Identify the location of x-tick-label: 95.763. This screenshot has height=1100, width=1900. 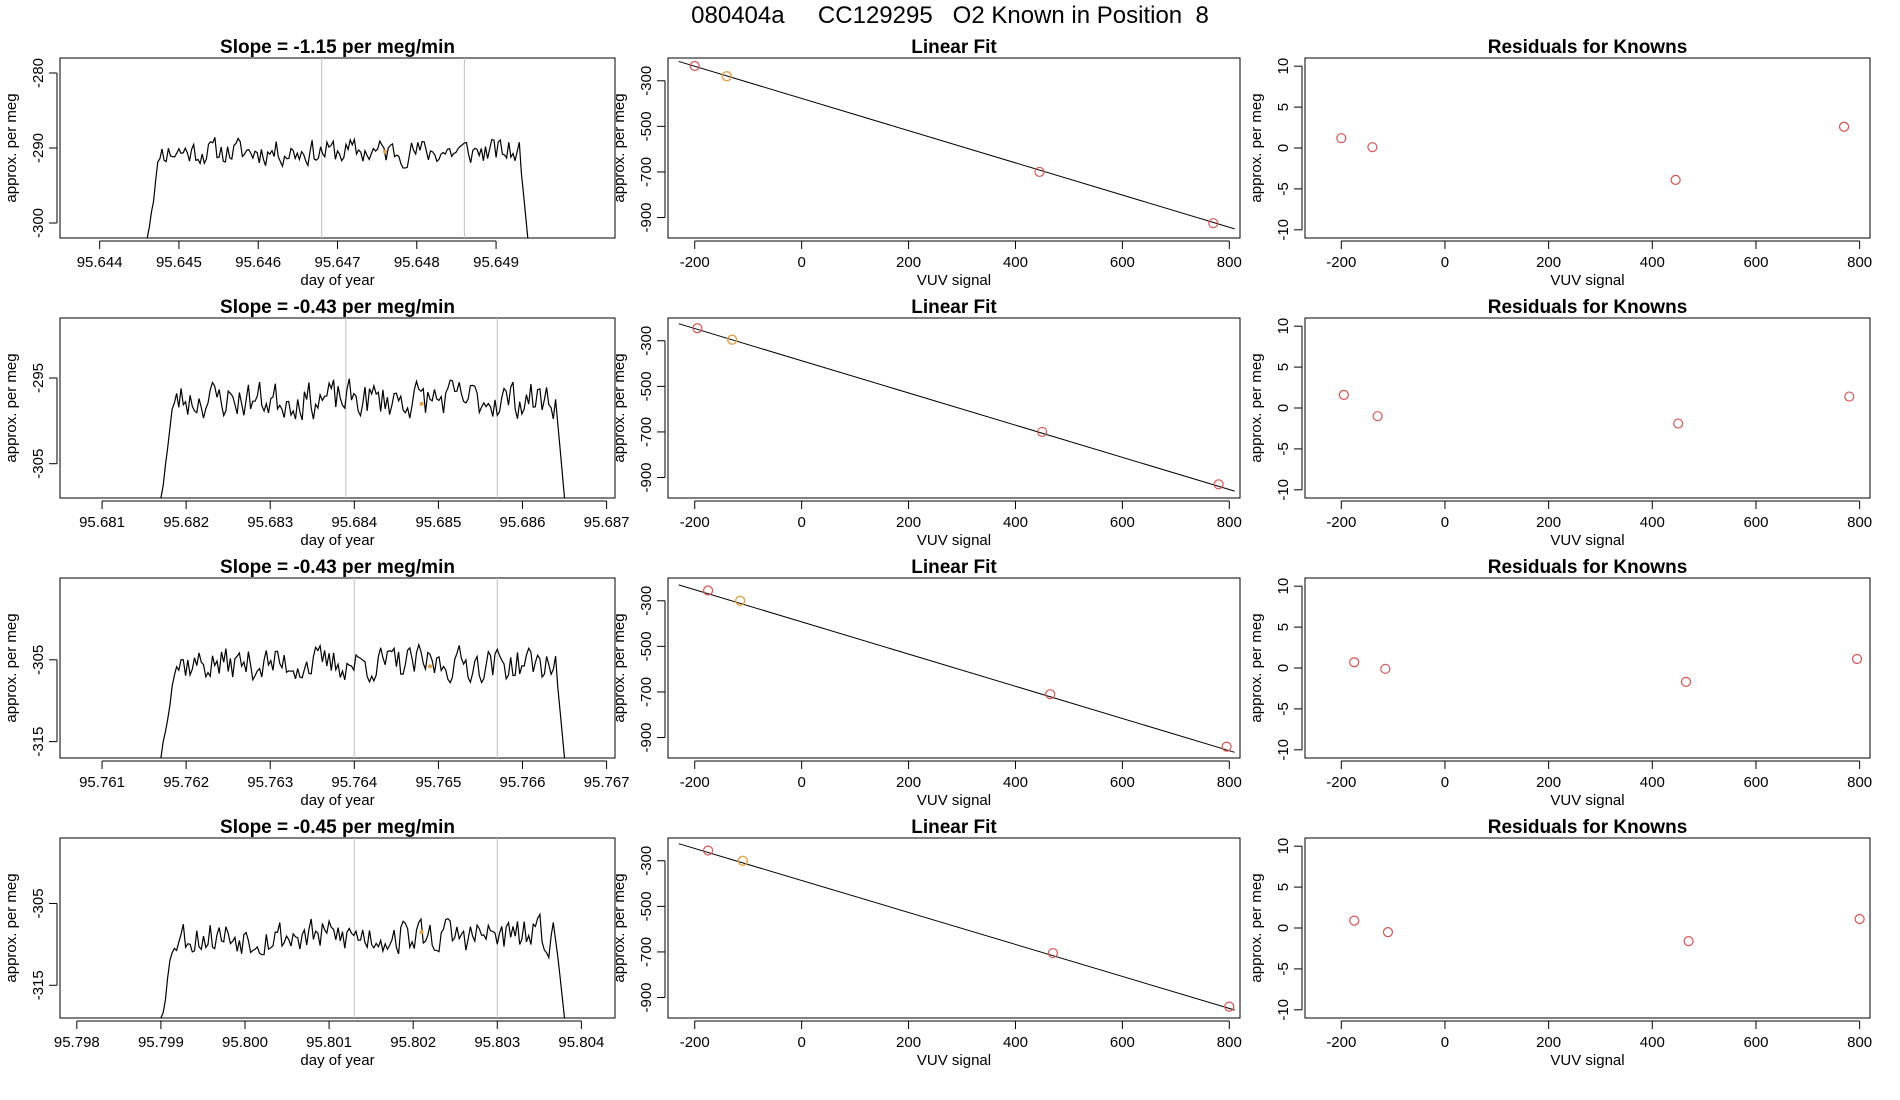
(270, 782).